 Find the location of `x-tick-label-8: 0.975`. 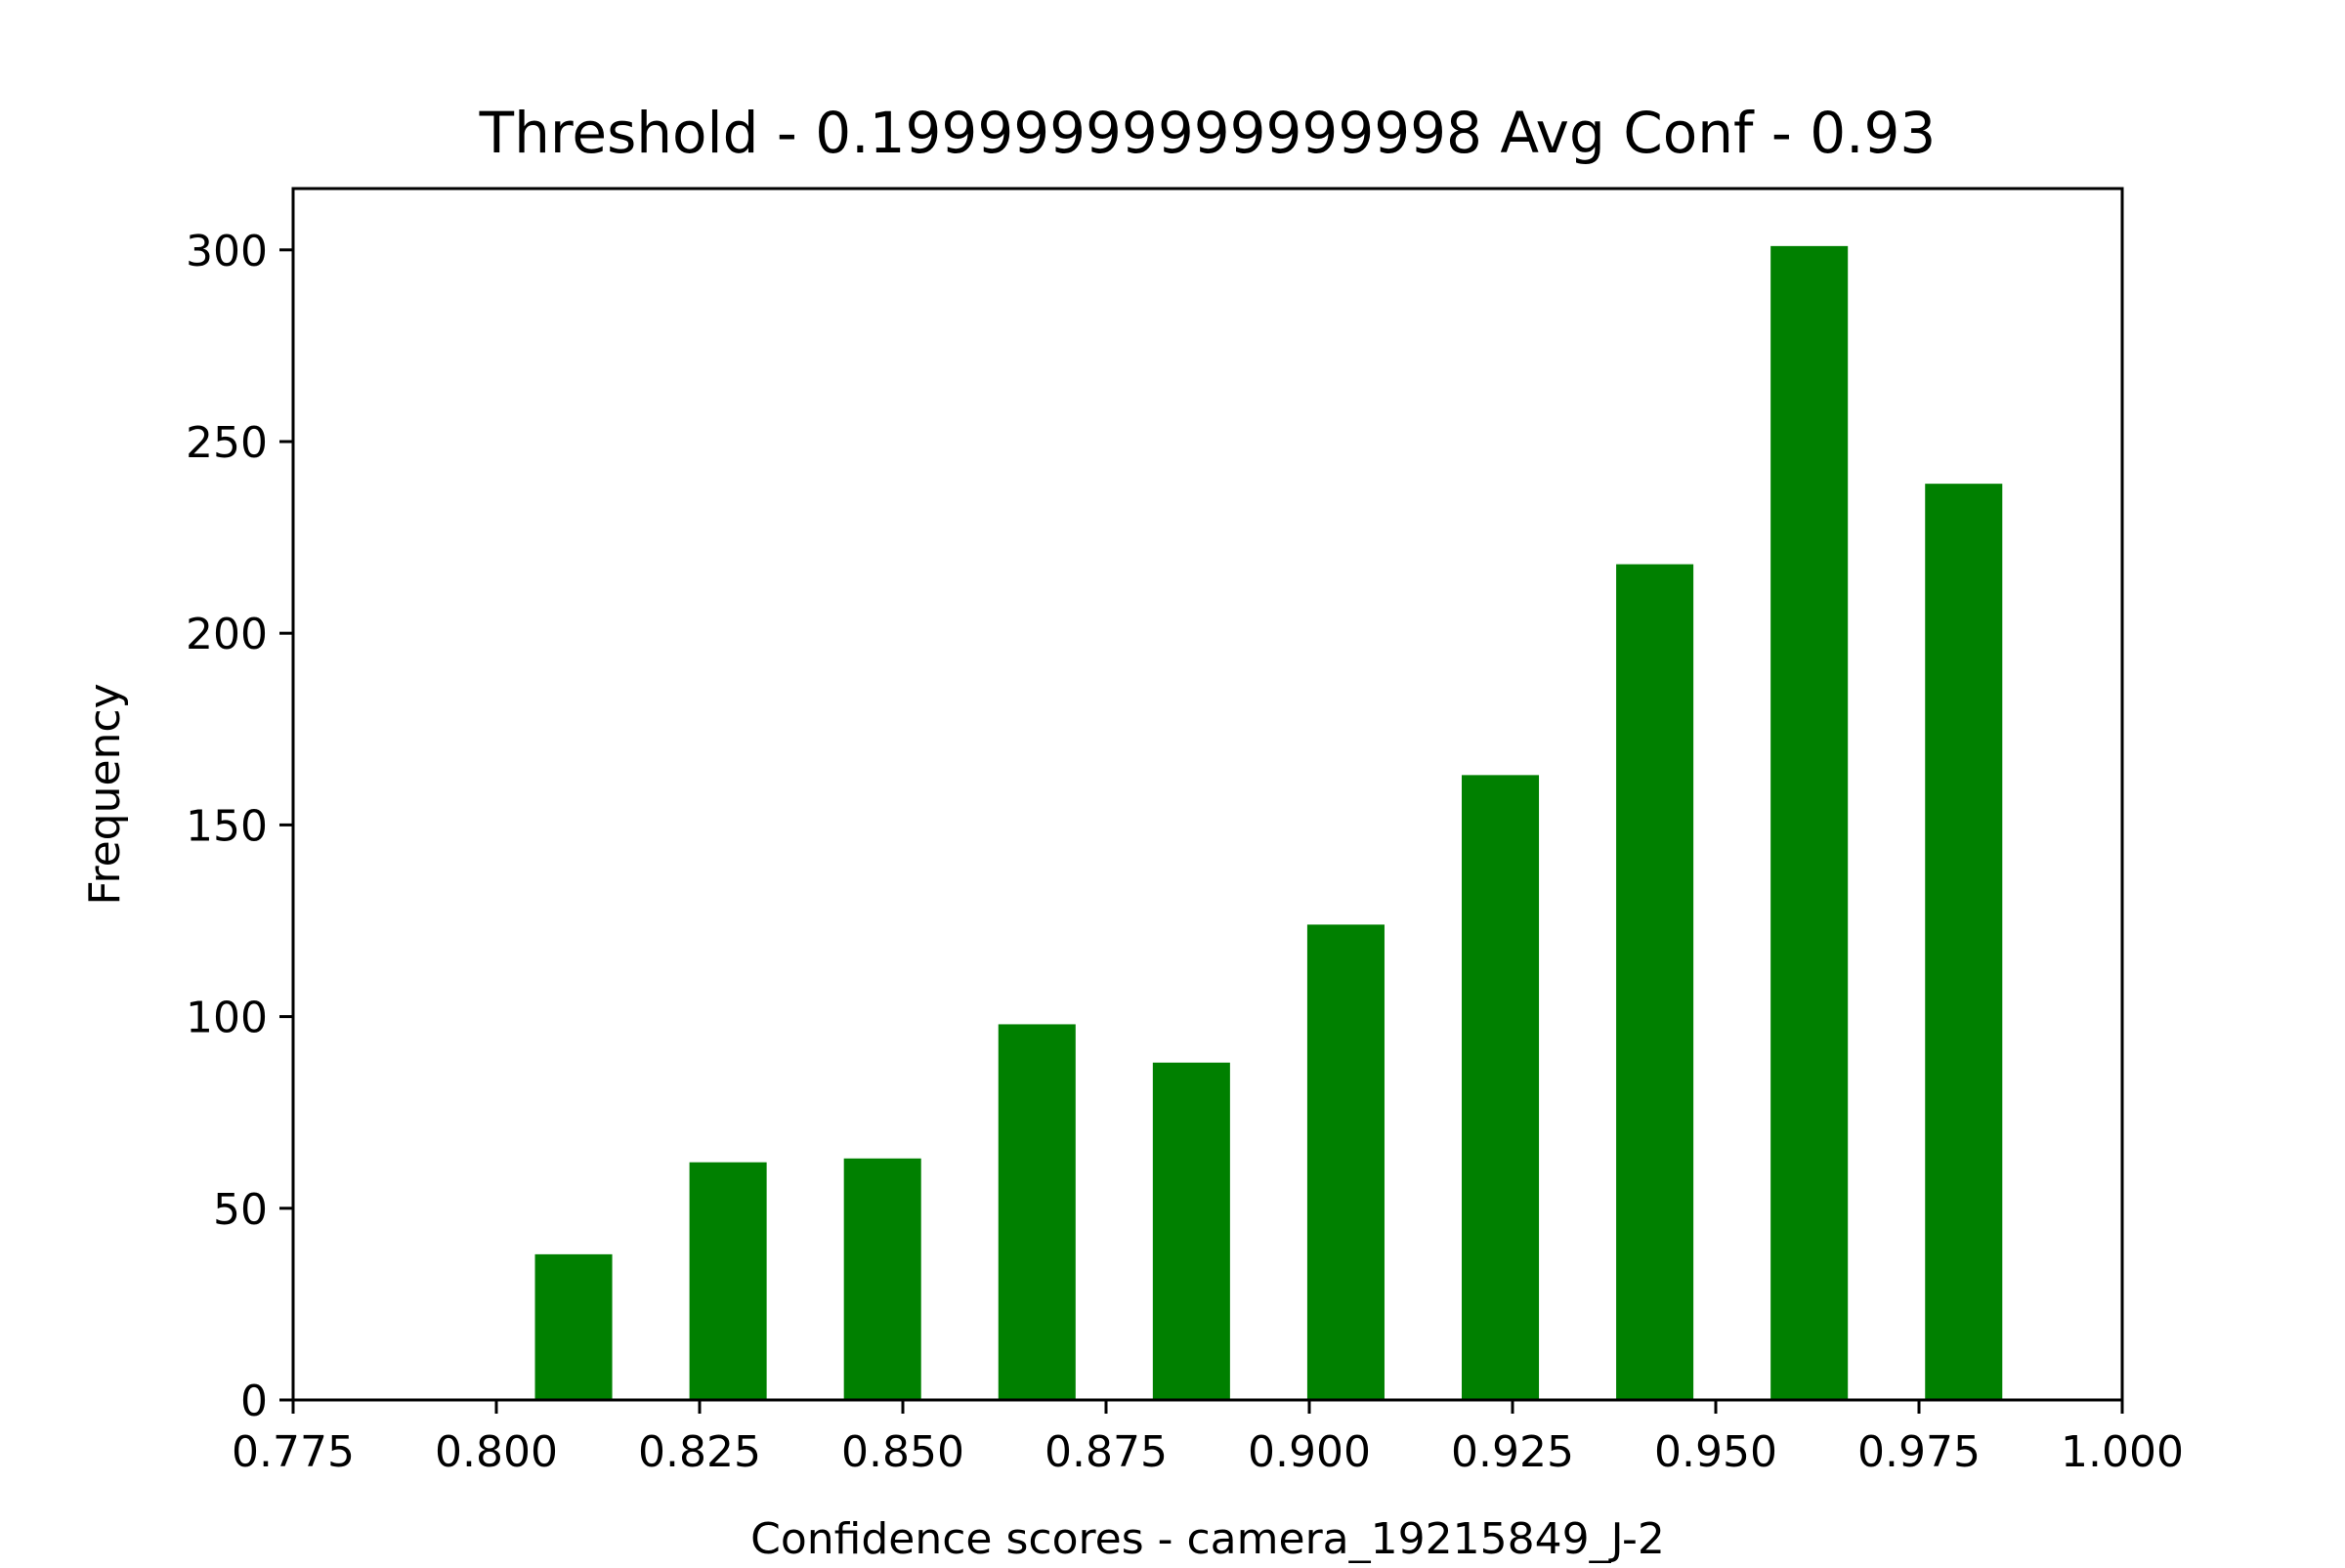

x-tick-label-8: 0.975 is located at coordinates (1919, 1452).